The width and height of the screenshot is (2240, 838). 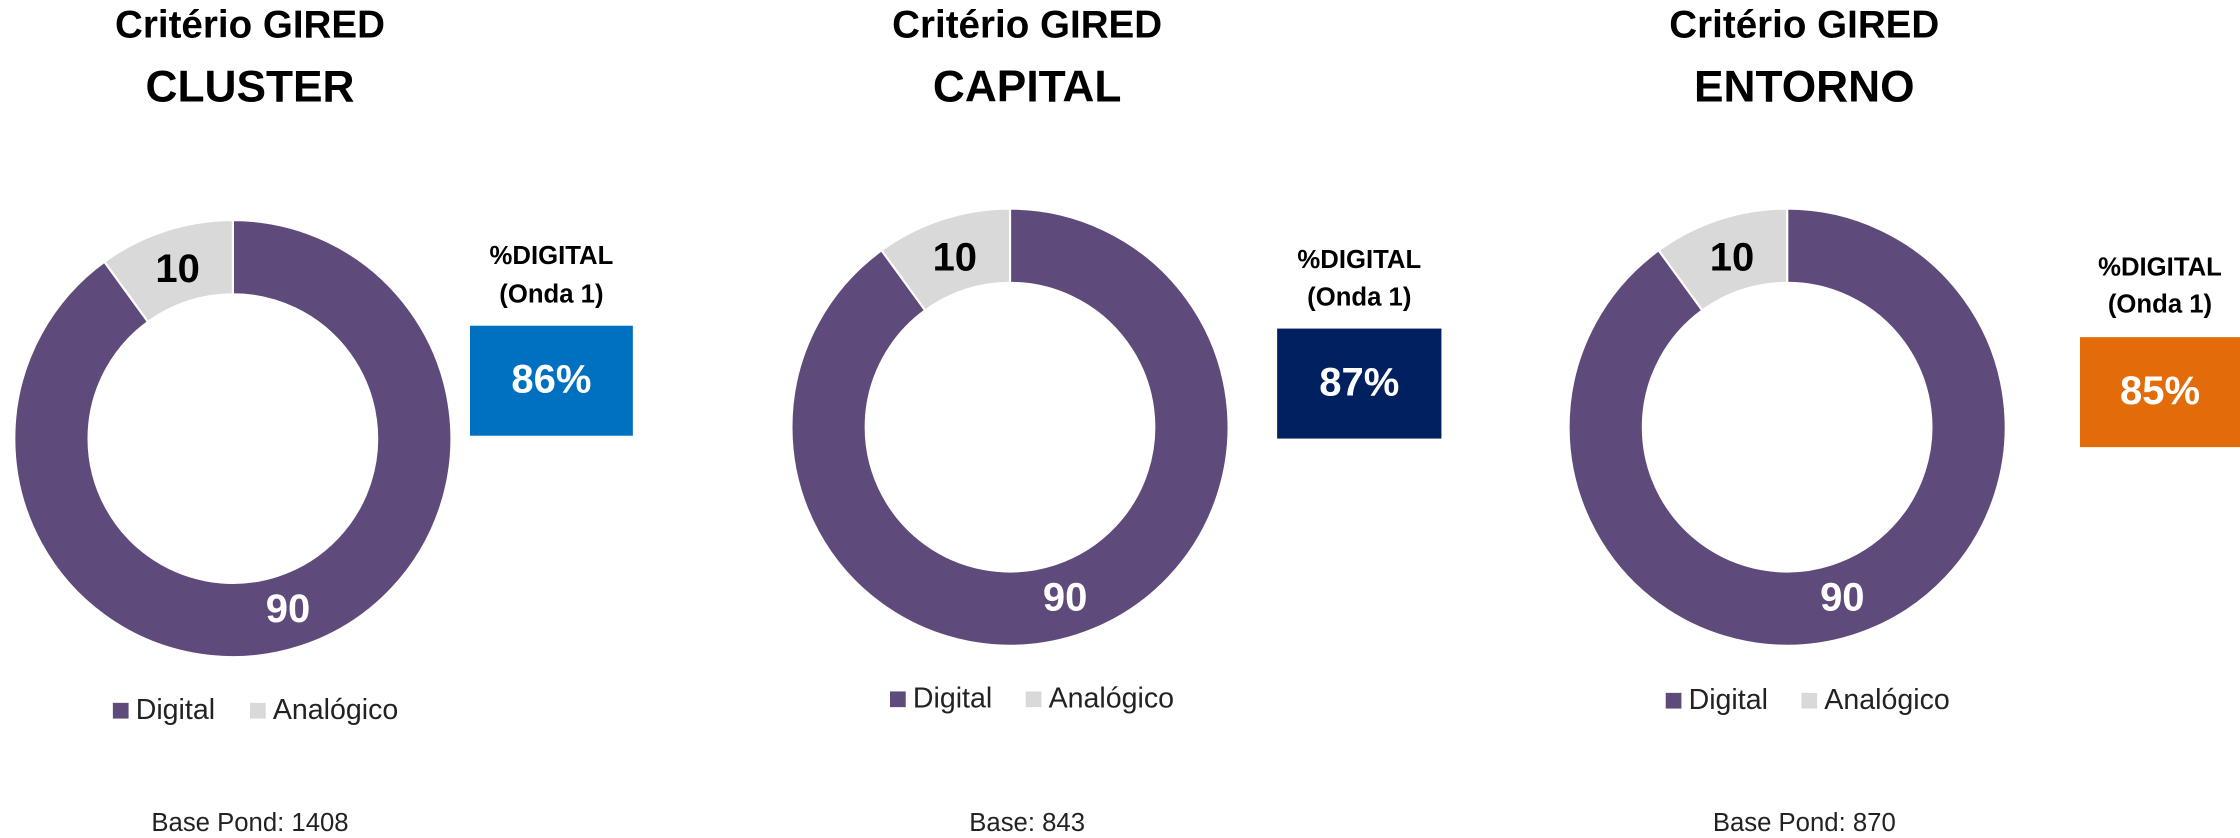 What do you see at coordinates (1804, 87) in the screenshot?
I see `chart-subtitle: ENTORNO` at bounding box center [1804, 87].